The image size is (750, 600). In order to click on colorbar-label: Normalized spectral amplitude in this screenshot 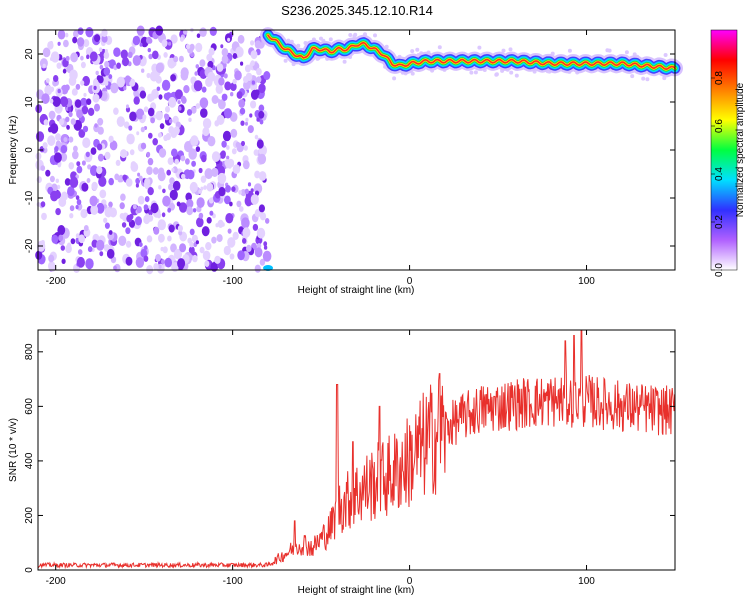, I will do `click(740, 149)`.